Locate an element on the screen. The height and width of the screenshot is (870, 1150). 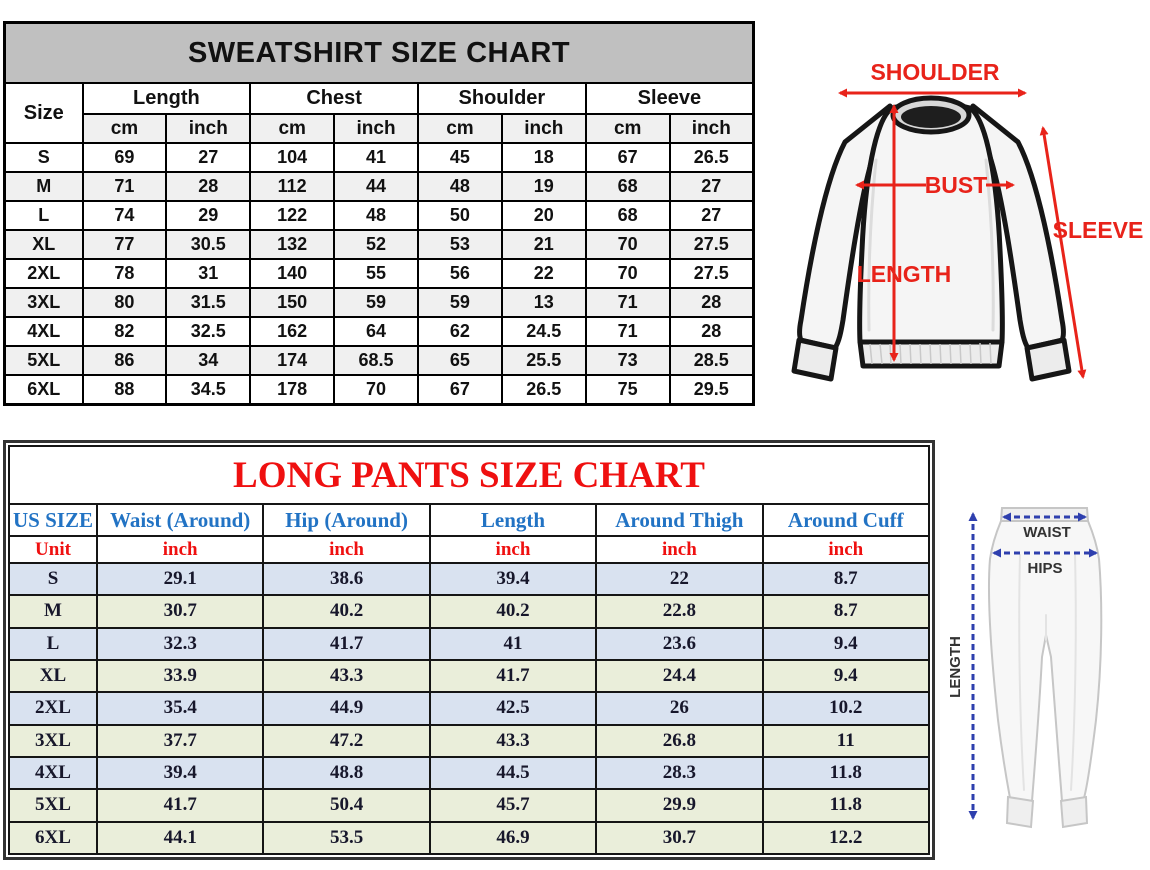
pants-measurement-figure: WAIST HIPS LENGTH is located at coordinates (1040, 680).